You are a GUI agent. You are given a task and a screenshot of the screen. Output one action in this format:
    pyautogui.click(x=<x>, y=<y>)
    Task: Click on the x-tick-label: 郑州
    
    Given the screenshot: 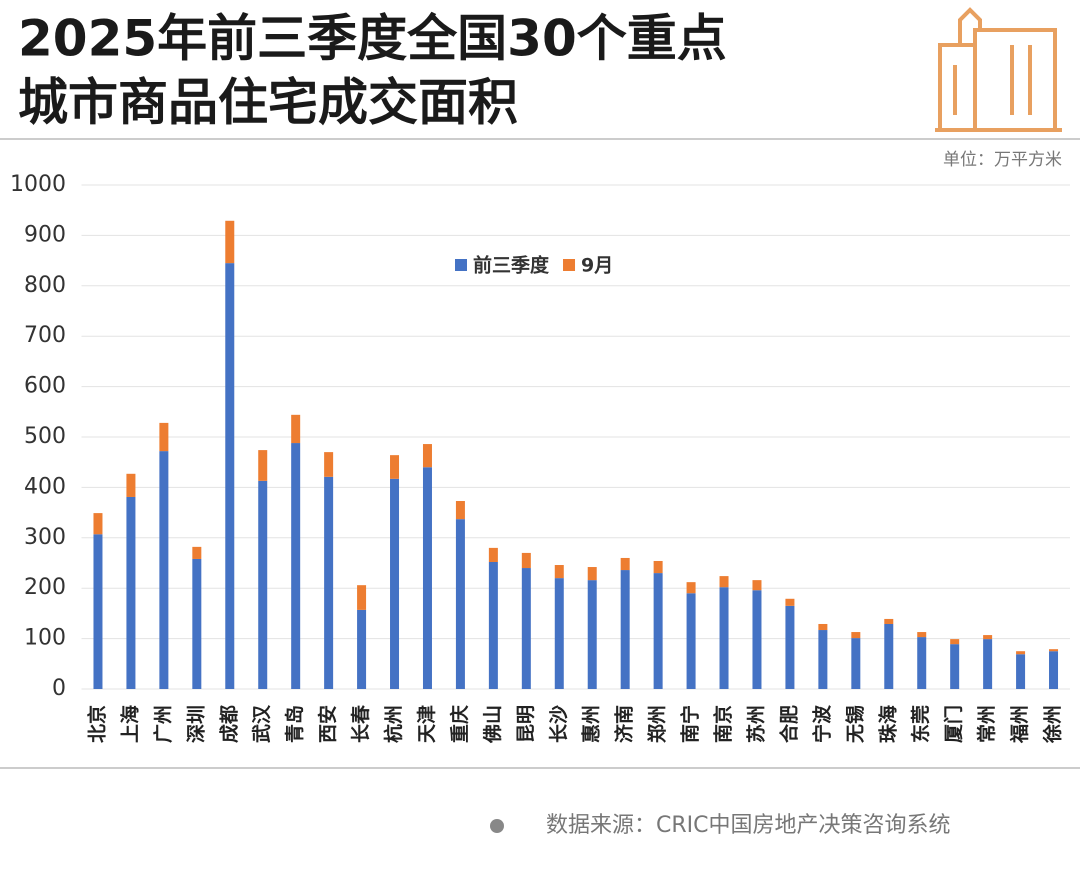 What is the action you would take?
    pyautogui.click(x=658, y=724)
    